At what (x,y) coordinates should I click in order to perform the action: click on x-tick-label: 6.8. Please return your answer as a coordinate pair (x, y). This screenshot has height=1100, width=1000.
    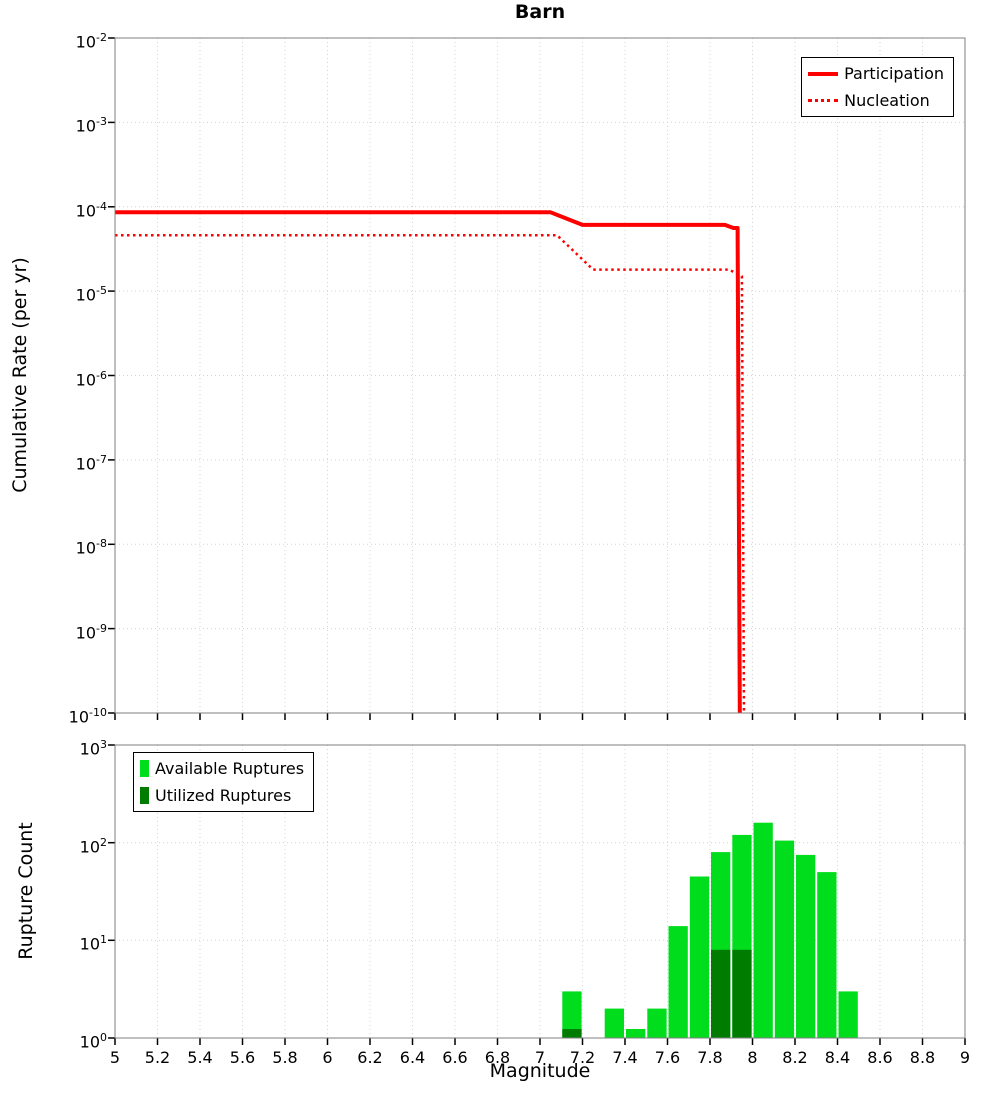
    Looking at the image, I should click on (497, 1057).